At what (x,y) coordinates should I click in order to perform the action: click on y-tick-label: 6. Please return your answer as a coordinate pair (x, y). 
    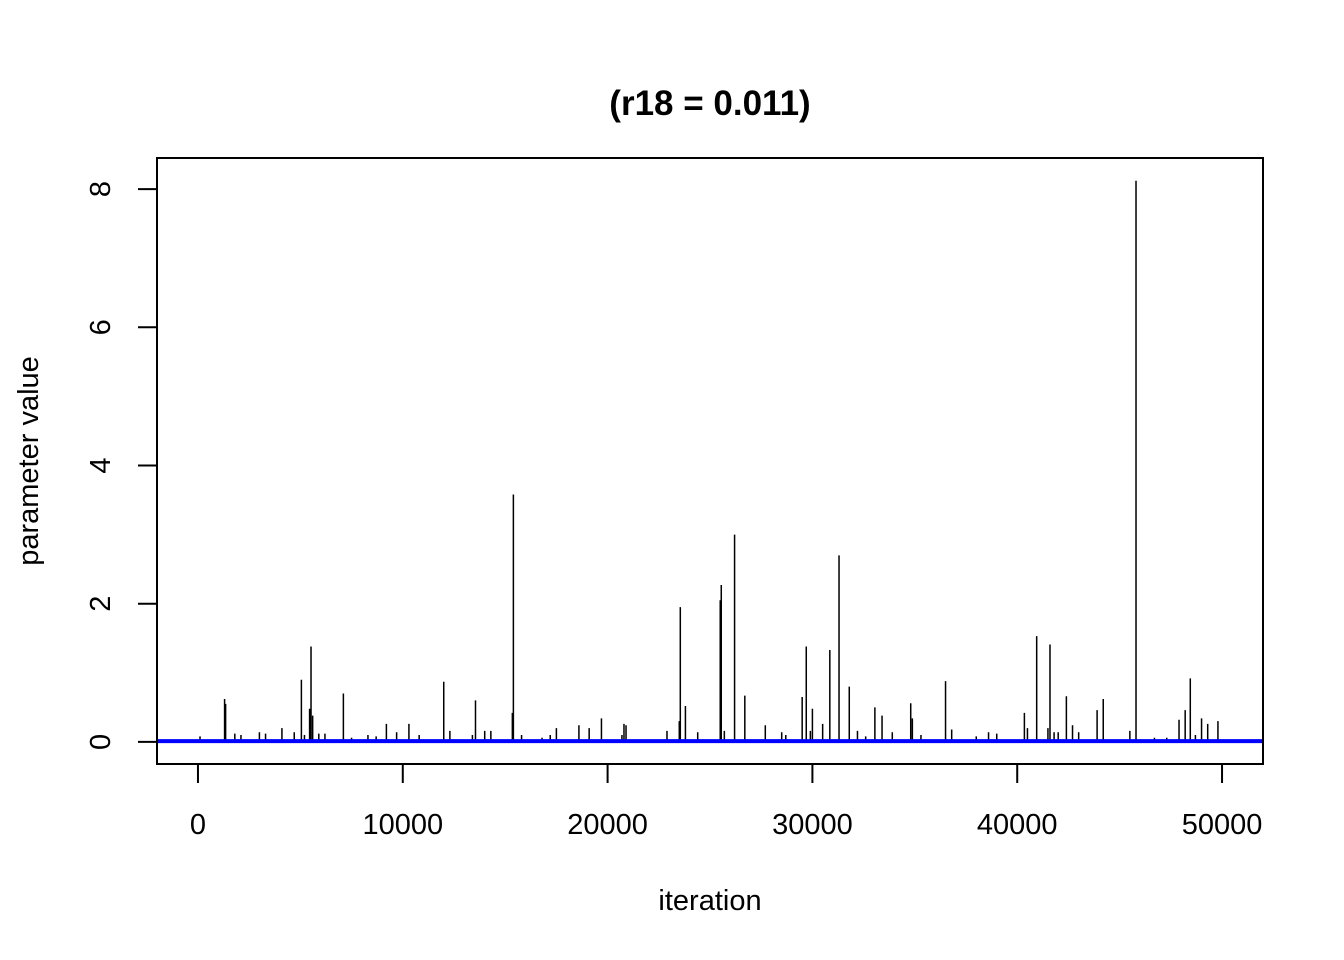
    Looking at the image, I should click on (101, 327).